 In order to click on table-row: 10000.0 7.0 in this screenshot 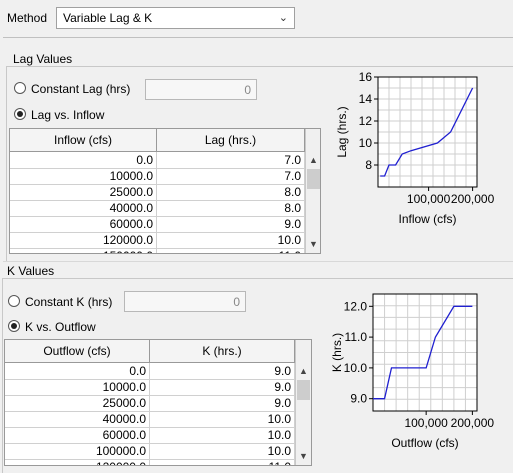, I will do `click(157, 176)`.